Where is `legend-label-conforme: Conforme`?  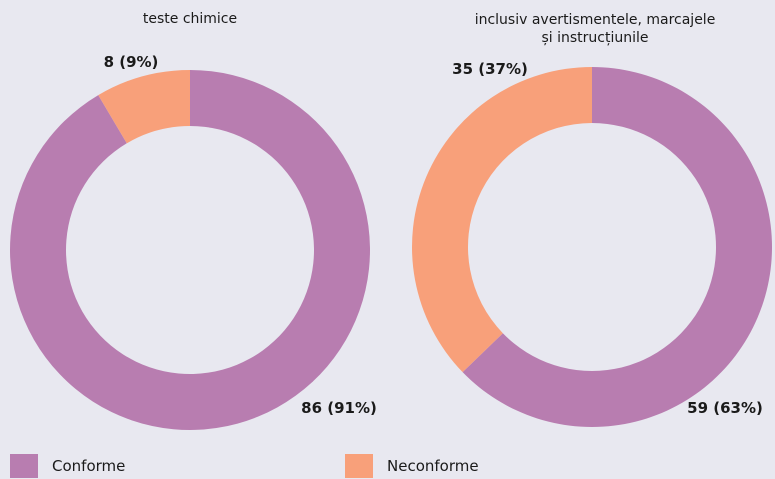
legend-label-conforme: Conforme is located at coordinates (89, 466).